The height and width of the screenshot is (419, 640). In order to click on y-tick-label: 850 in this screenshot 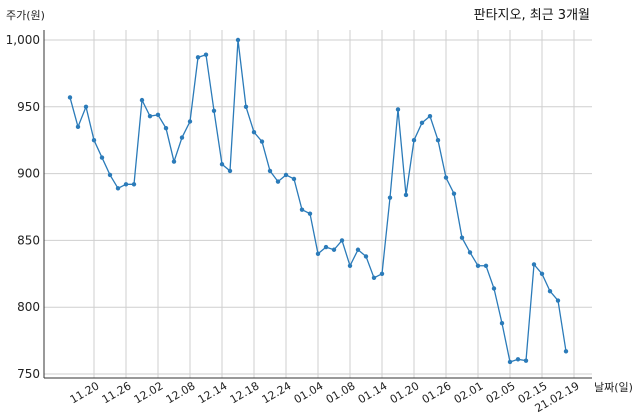, I will do `click(28, 240)`.